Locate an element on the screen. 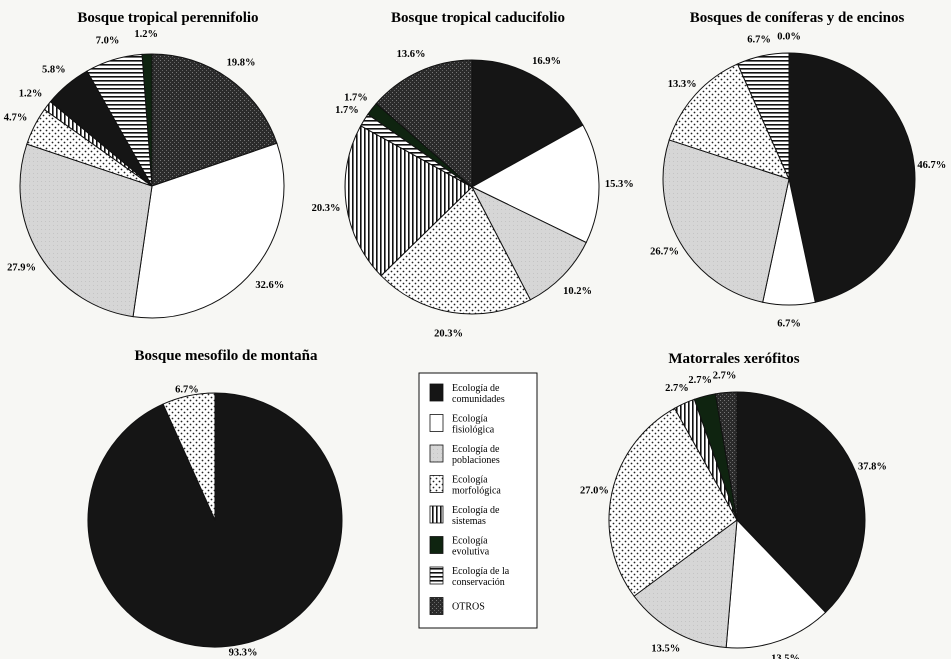 This screenshot has width=951, height=659. slice-percent-label: 27.0% is located at coordinates (594, 490).